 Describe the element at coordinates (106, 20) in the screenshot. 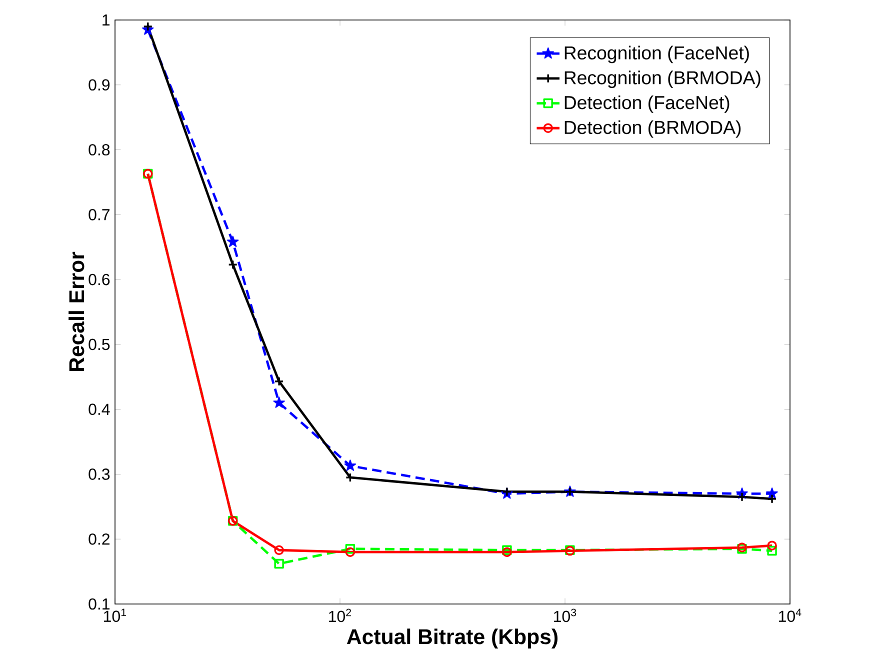

I see `y-tick-label: 1` at that location.